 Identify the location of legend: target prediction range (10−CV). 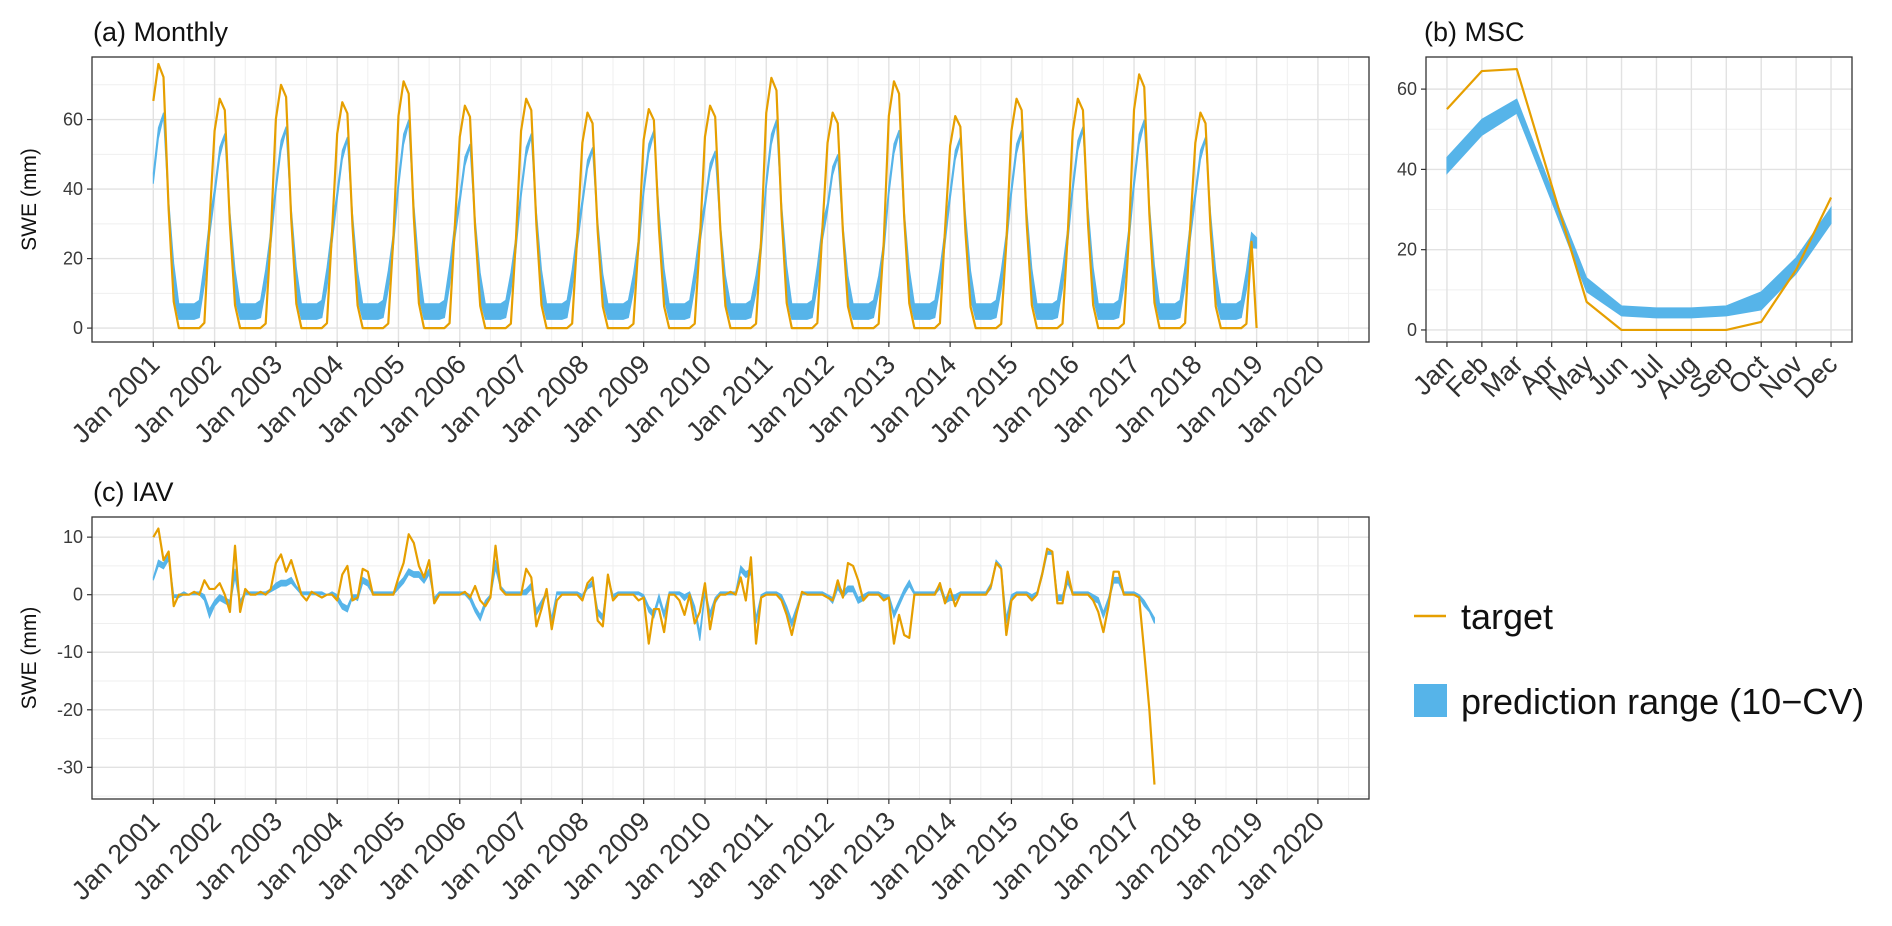
(1639, 659).